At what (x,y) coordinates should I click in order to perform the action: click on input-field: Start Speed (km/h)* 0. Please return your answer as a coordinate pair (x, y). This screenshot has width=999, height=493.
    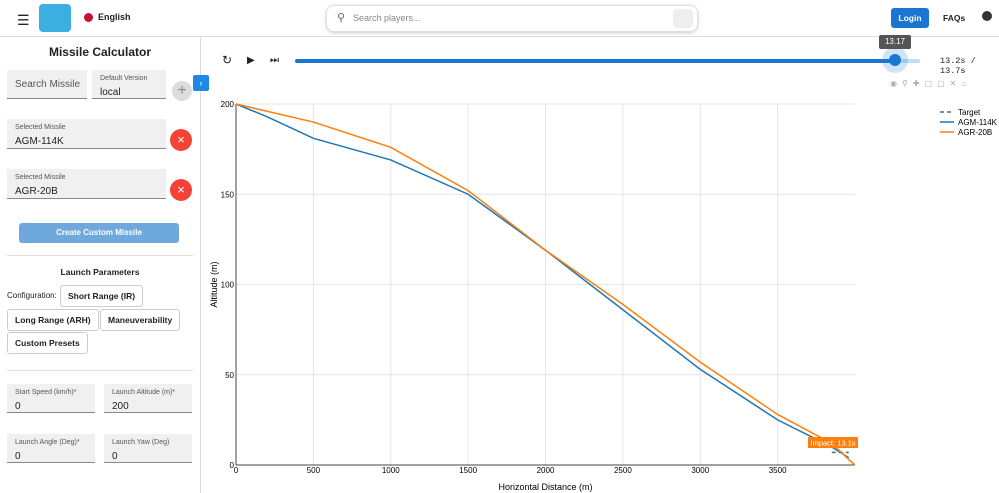
    Looking at the image, I should click on (51, 398).